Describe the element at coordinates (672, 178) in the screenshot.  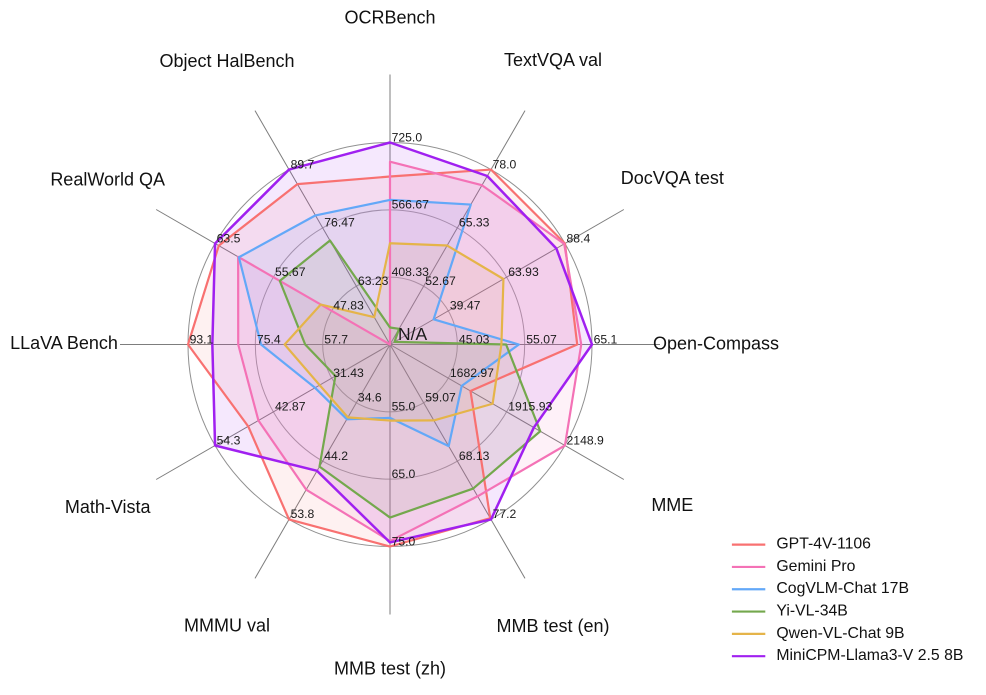
I see `svg-text: DocVQA test` at that location.